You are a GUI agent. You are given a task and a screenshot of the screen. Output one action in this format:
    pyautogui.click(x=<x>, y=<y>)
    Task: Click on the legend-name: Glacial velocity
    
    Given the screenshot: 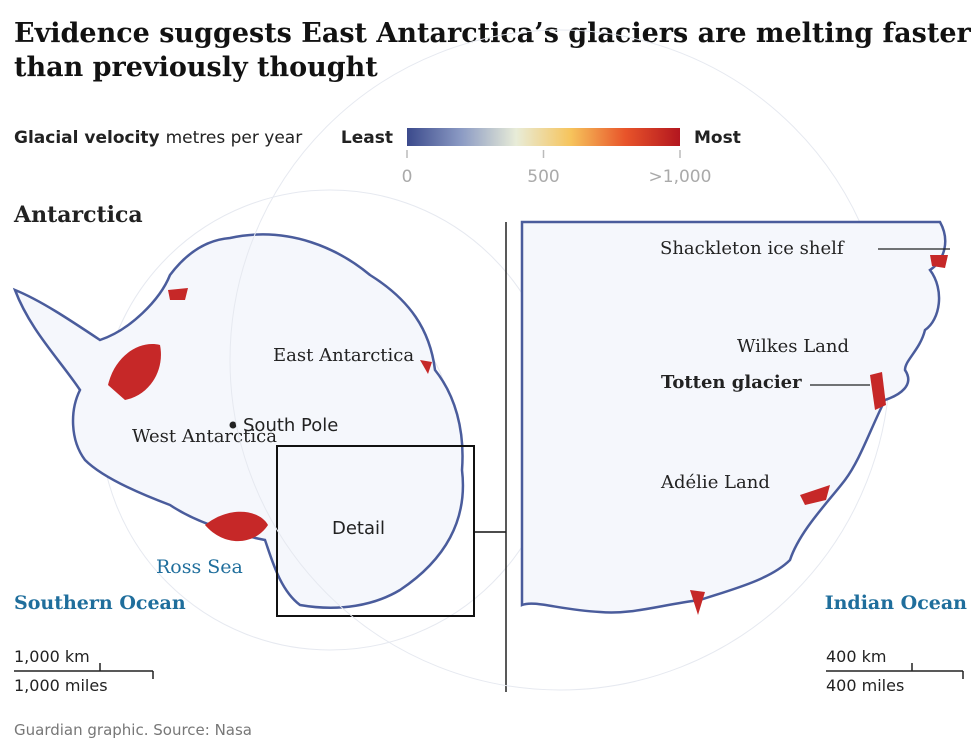 What is the action you would take?
    pyautogui.click(x=87, y=138)
    